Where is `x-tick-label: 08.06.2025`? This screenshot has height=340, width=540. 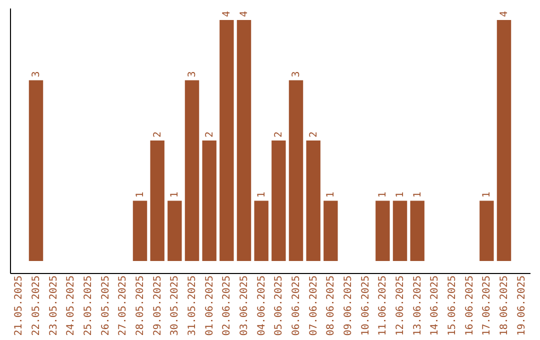
x-tick-label: 08.06.2025 is located at coordinates (331, 306).